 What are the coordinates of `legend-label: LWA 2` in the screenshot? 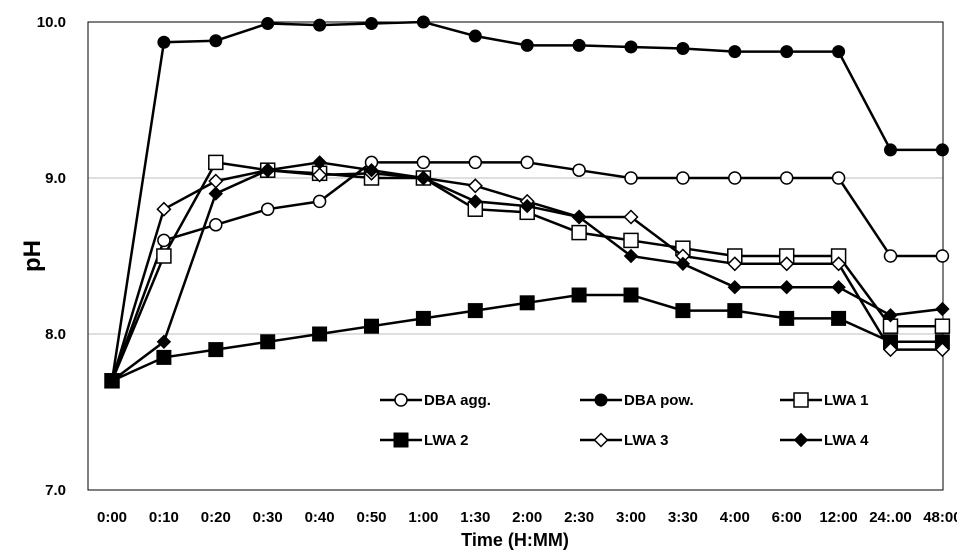 It's located at (446, 440).